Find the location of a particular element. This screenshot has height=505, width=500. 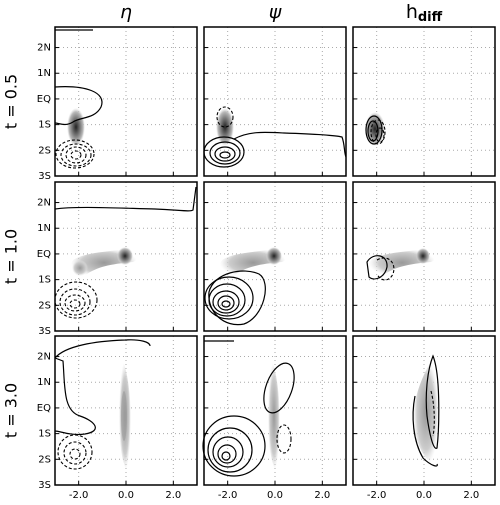

title-text: ψ is located at coordinates (275, 12).